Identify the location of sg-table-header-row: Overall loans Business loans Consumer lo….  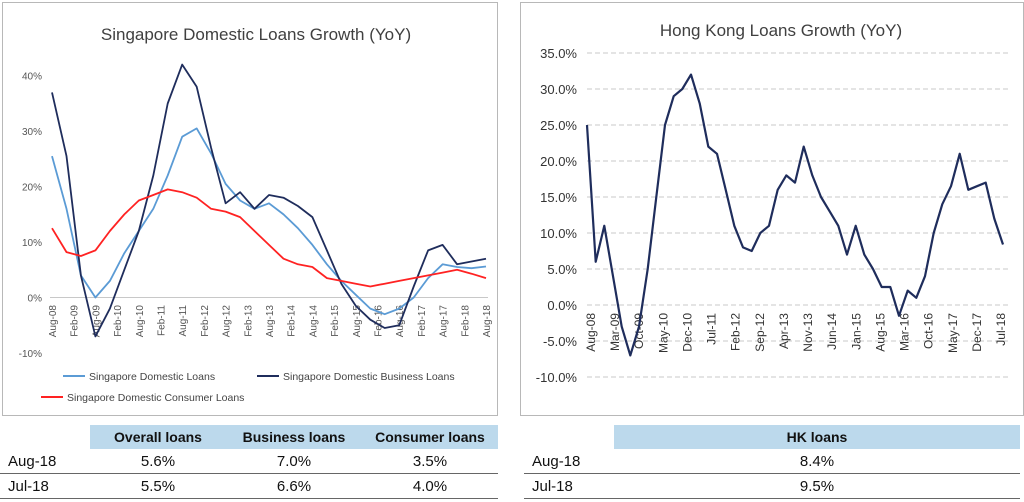
(249, 437).